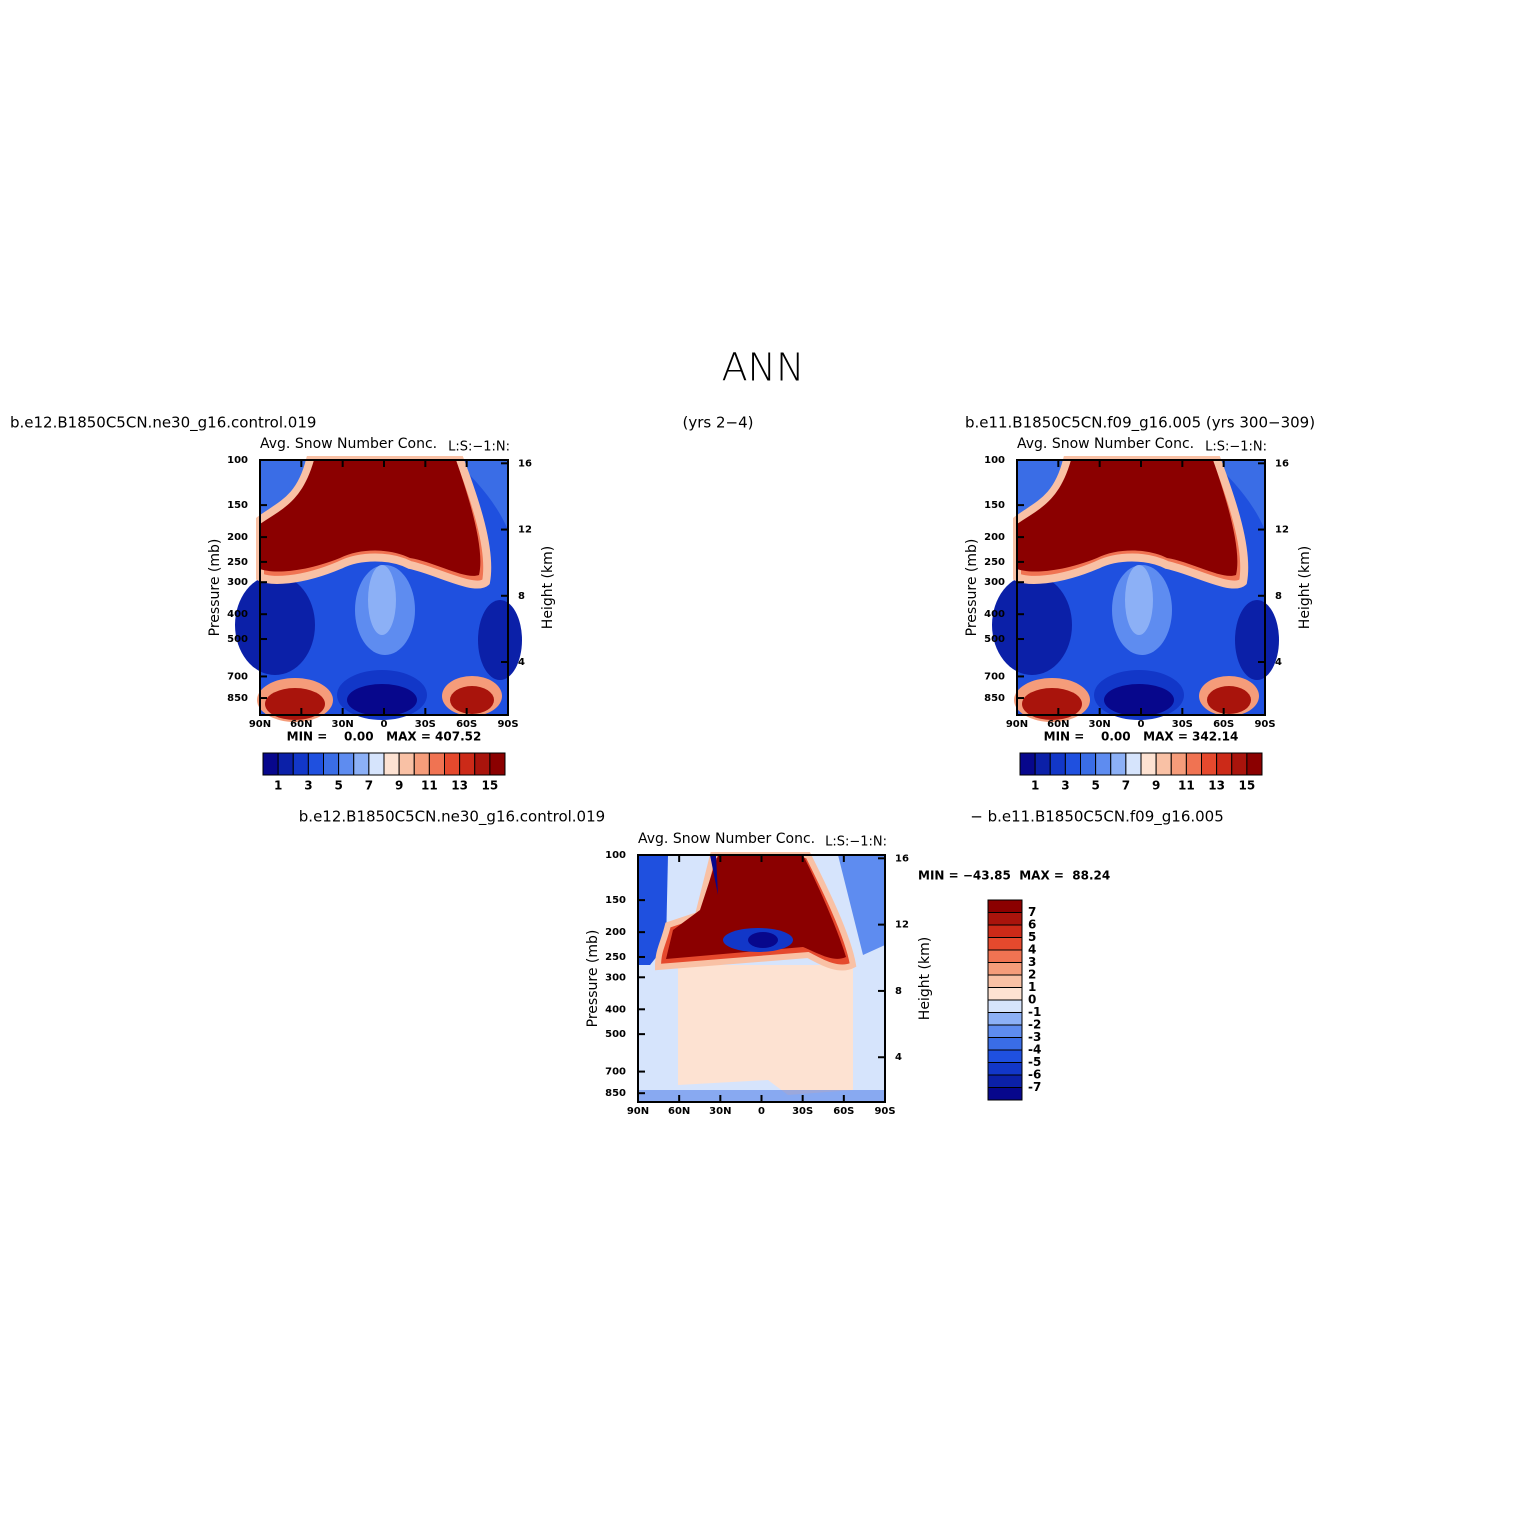  I want to click on colorbar-label: 6, so click(1032, 925).